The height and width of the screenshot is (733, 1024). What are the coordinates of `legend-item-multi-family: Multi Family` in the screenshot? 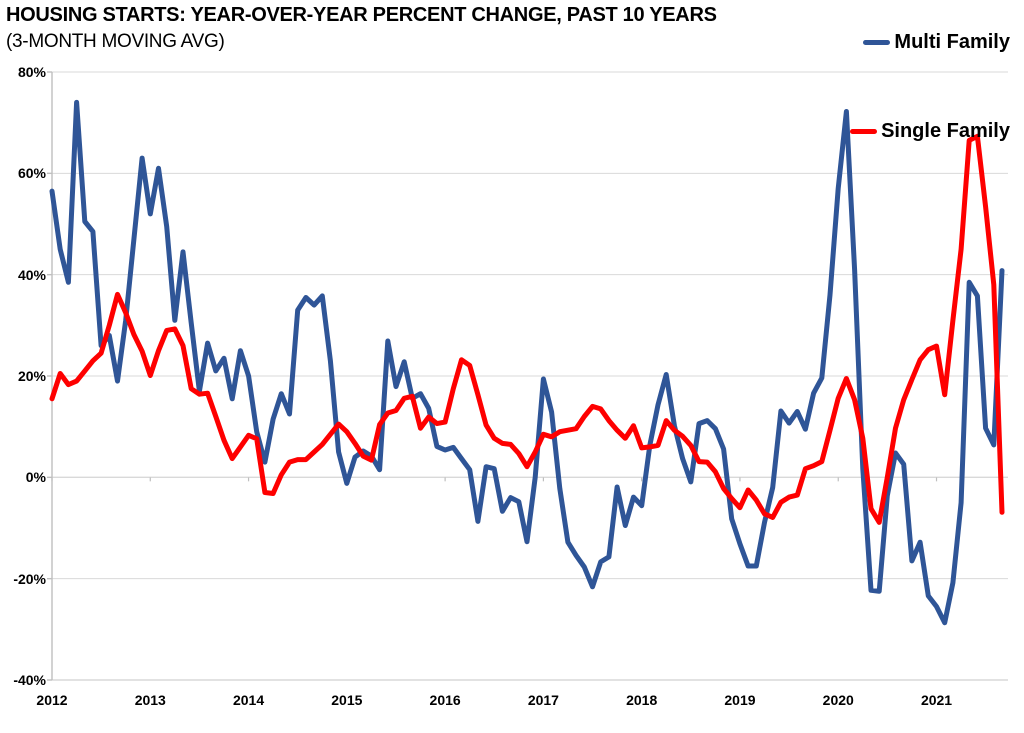 It's located at (936, 42).